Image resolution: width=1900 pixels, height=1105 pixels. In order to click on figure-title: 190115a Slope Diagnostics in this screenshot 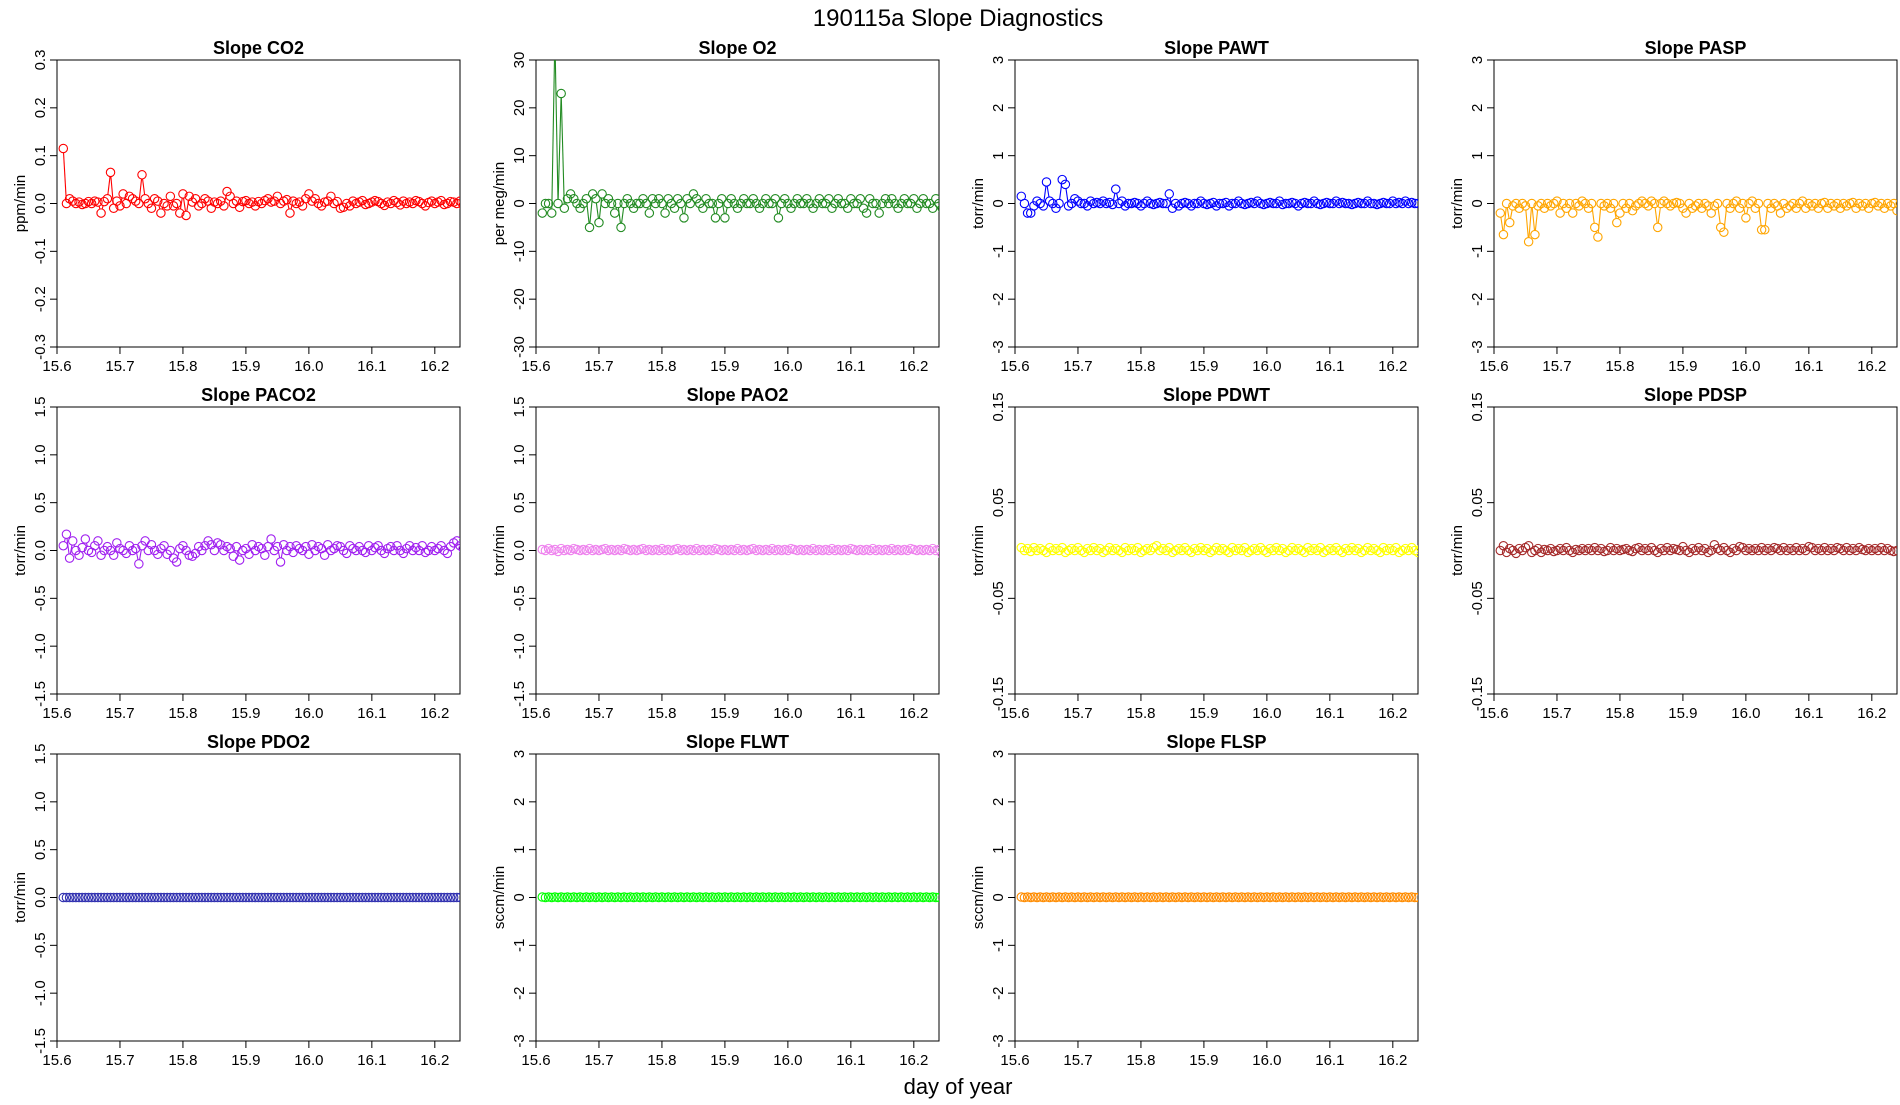, I will do `click(958, 18)`.